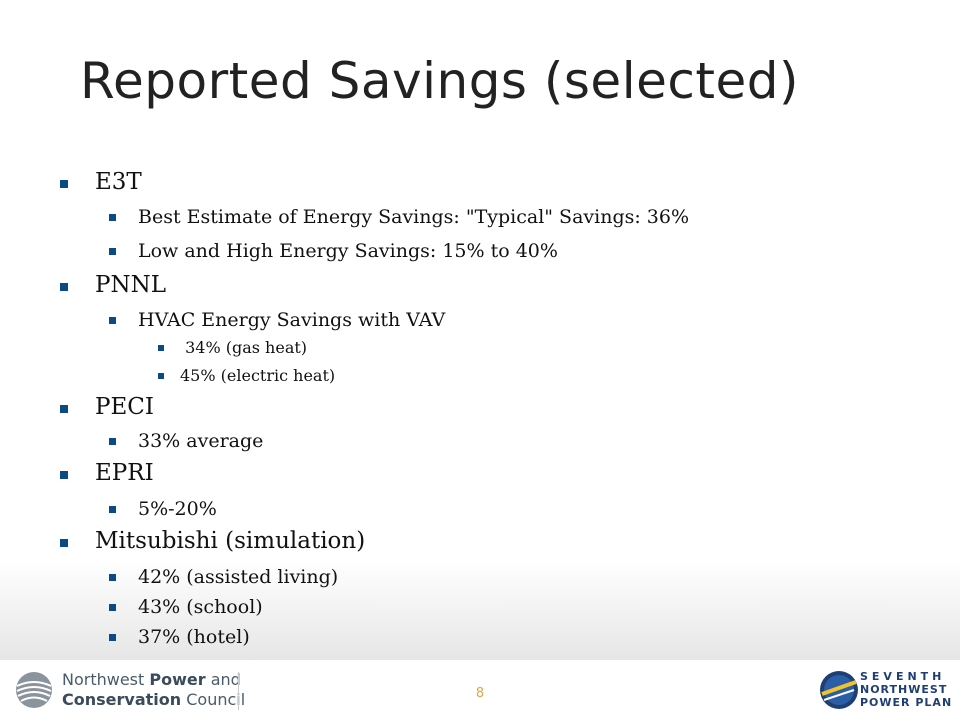  I want to click on page-number: 8, so click(480, 693).